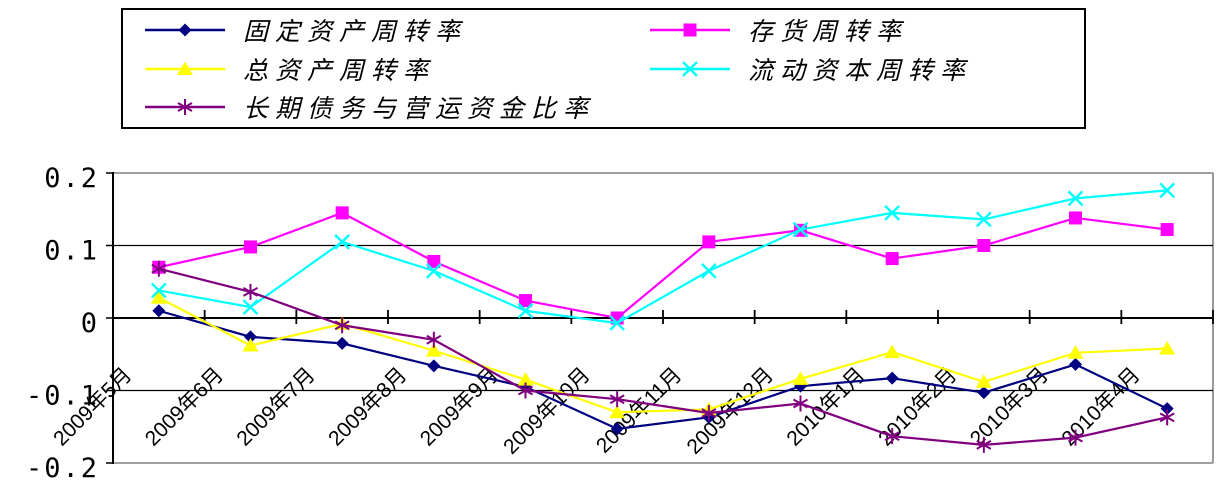 Image resolution: width=1224 pixels, height=489 pixels. Describe the element at coordinates (275, 406) in the screenshot. I see `x-category-label: 2009年7月` at that location.